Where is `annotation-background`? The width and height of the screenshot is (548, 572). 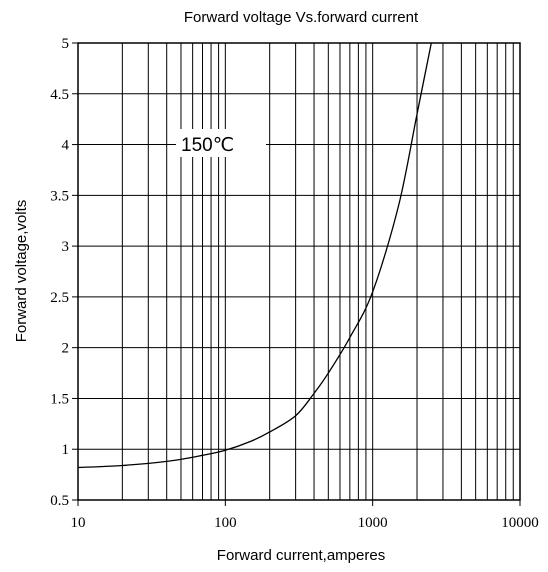 annotation-background is located at coordinates (221, 143).